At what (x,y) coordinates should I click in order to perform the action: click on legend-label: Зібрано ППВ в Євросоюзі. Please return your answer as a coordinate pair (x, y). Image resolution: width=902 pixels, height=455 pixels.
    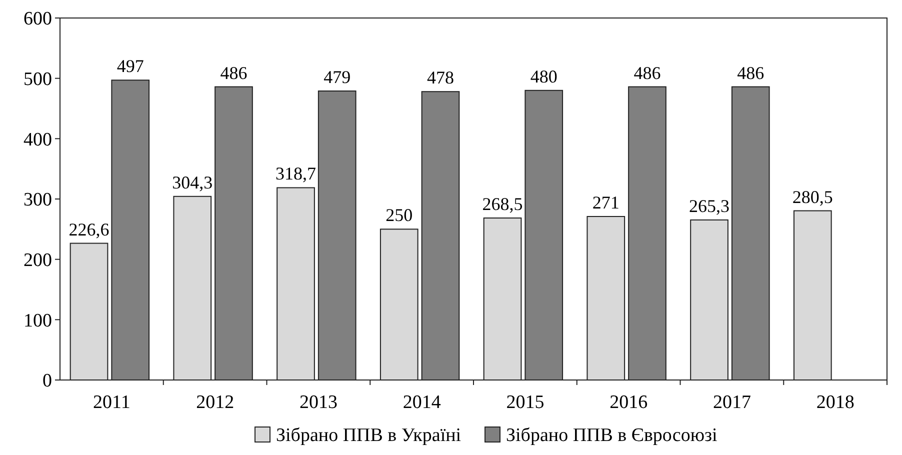
    Looking at the image, I should click on (612, 435).